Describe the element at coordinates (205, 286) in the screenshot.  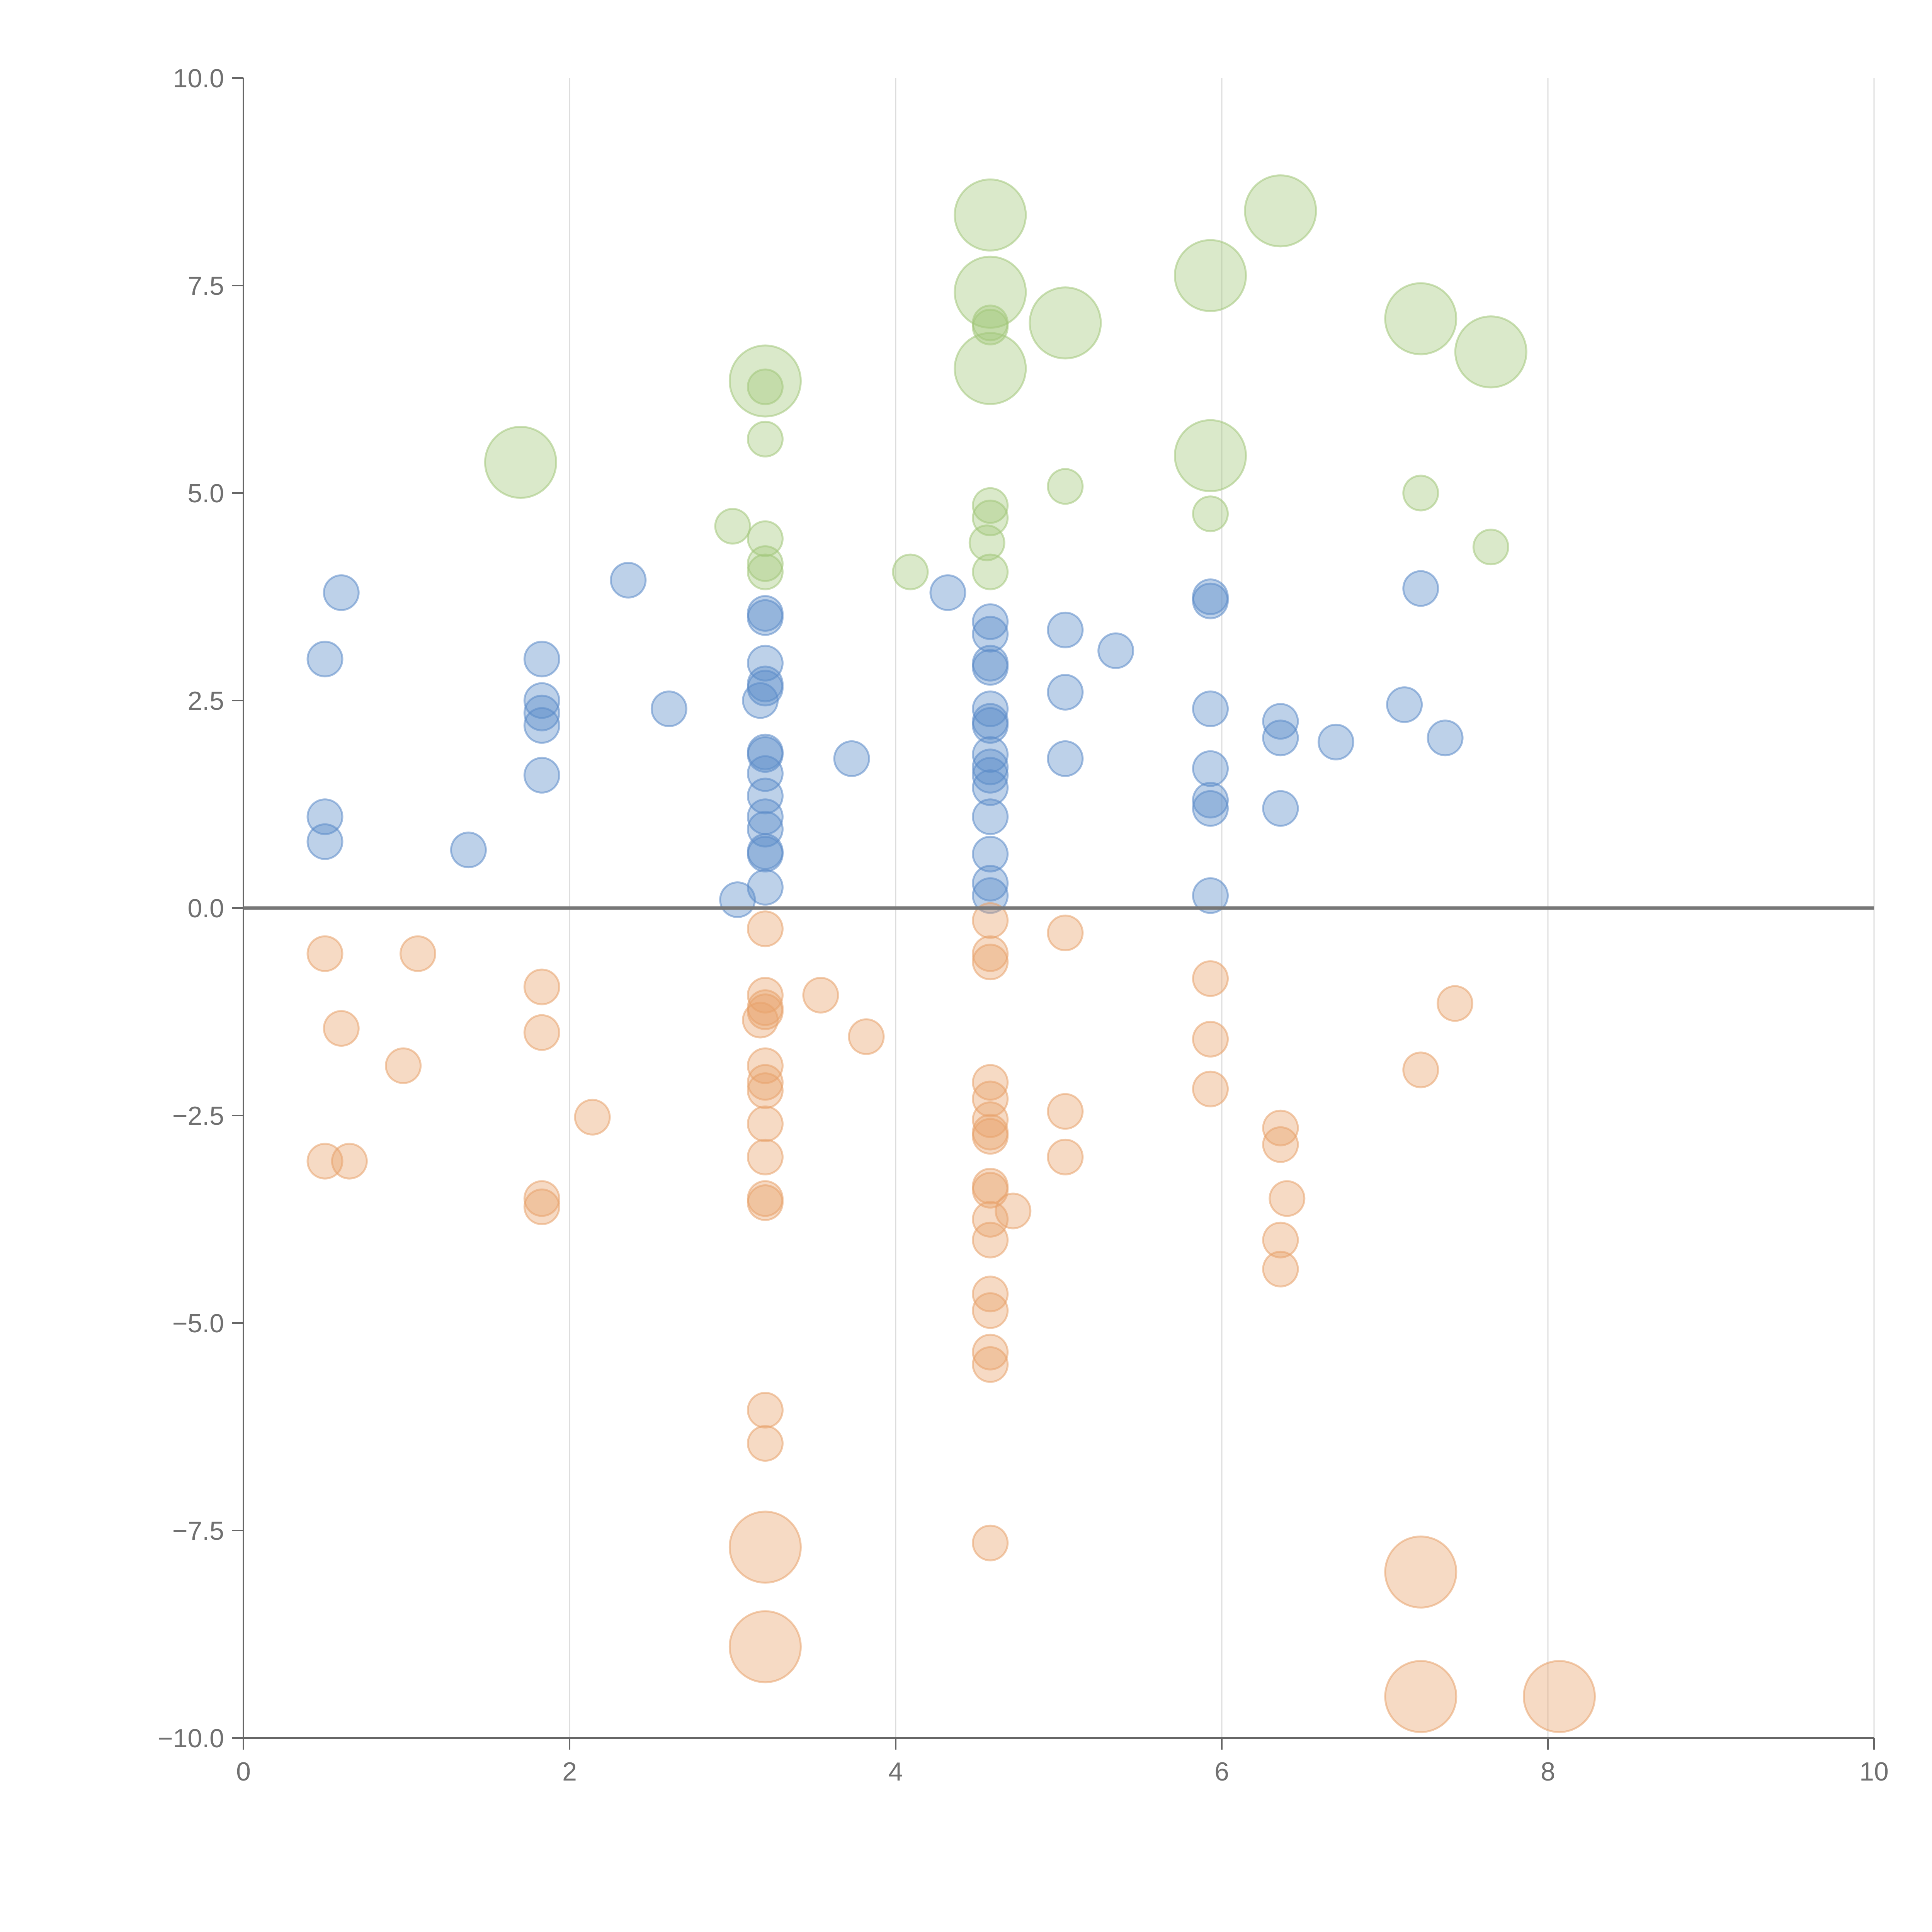
I see `y-tick-label-1: 7.5` at that location.